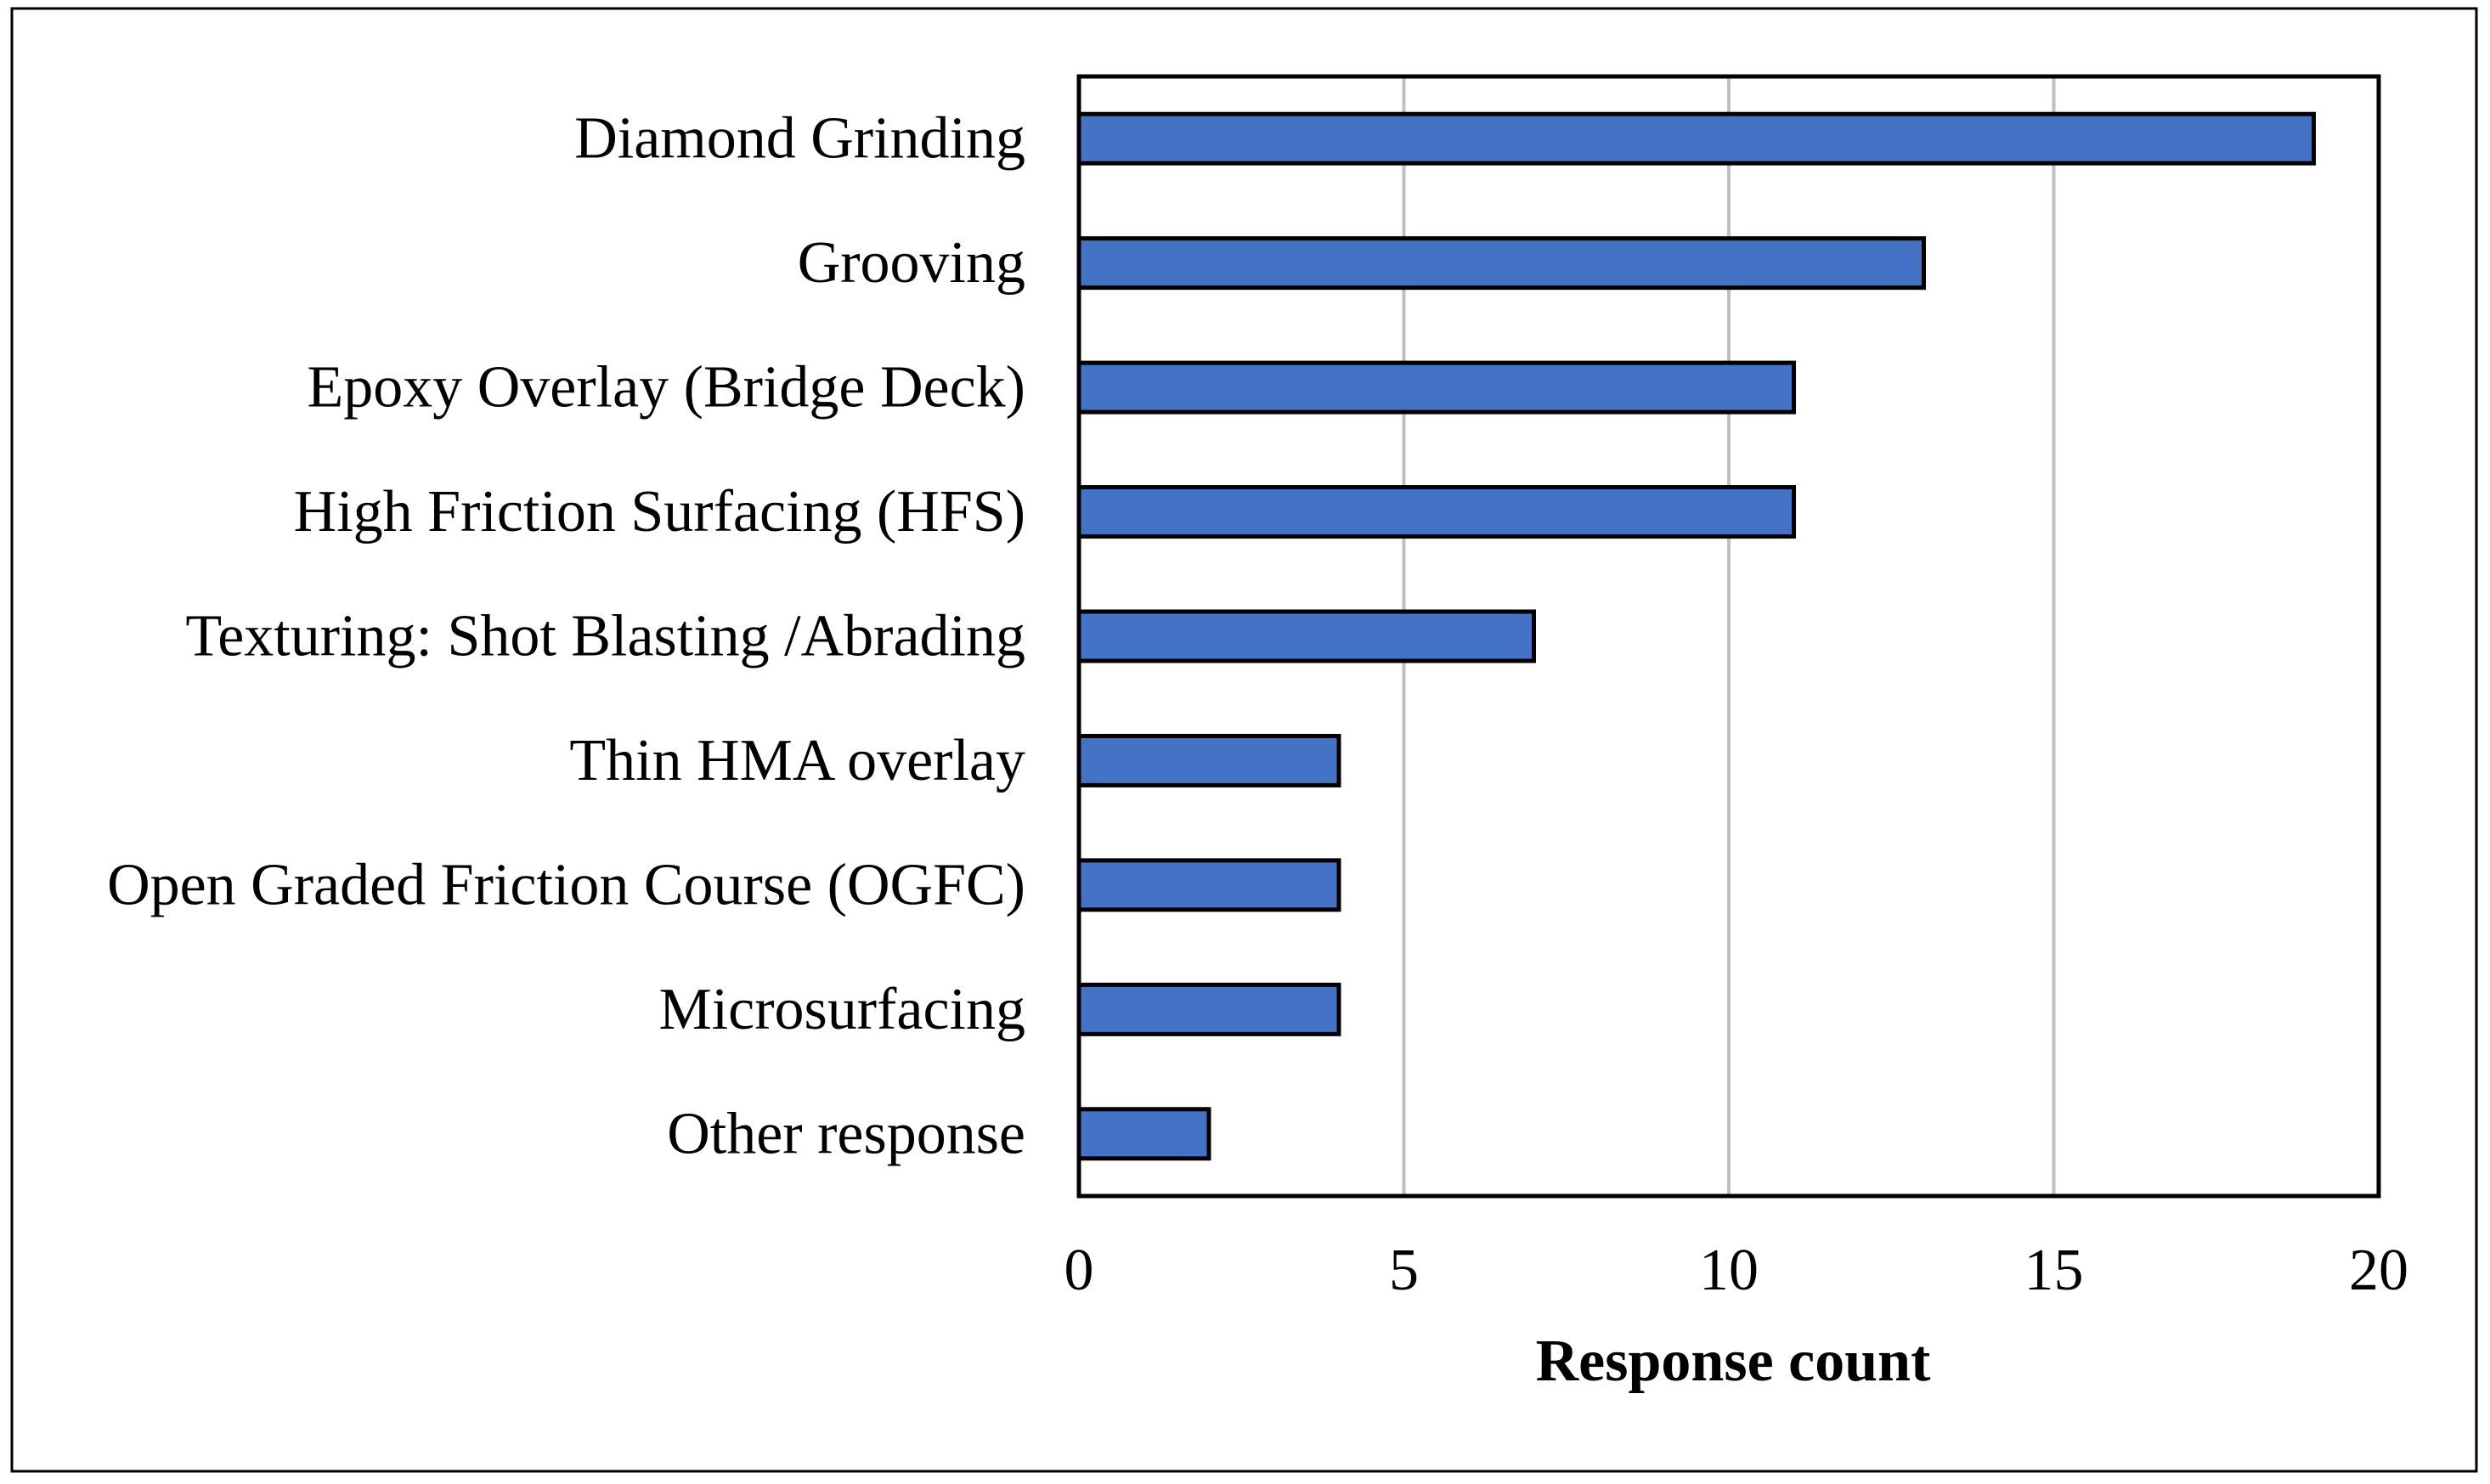  Describe the element at coordinates (1733, 1361) in the screenshot. I see `x-axis-title: Response count` at that location.